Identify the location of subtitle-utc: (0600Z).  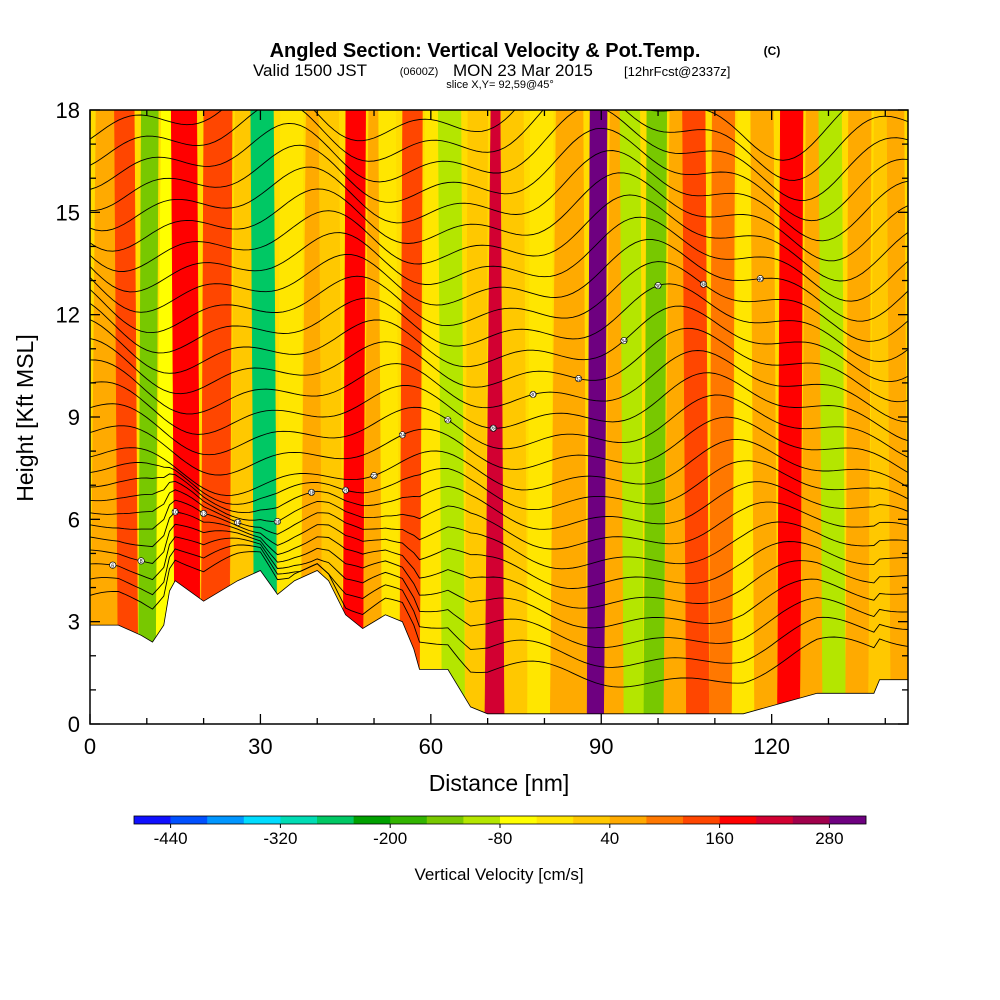
(419, 72).